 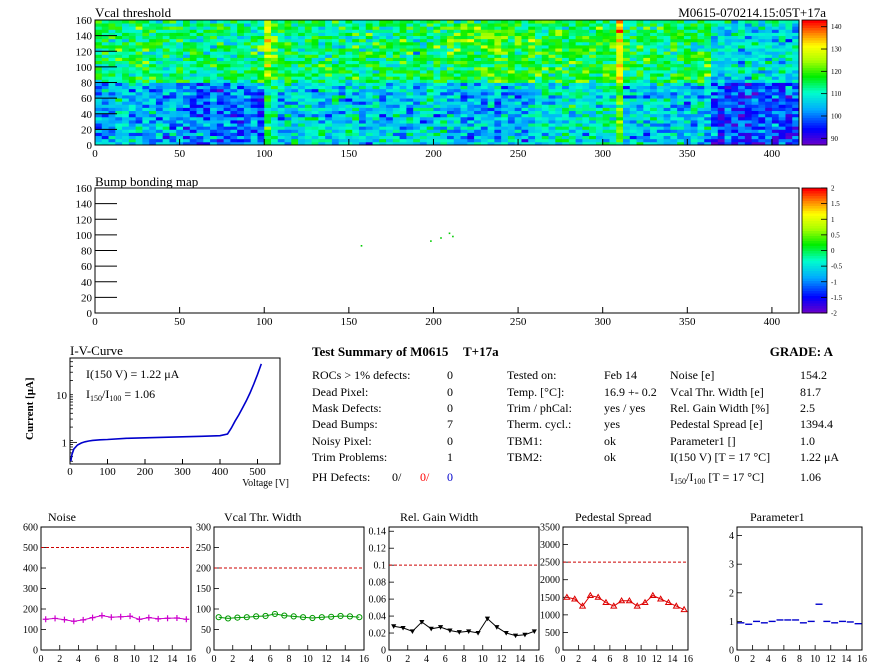 I want to click on bump-xtick-label: 50, so click(x=180, y=322).